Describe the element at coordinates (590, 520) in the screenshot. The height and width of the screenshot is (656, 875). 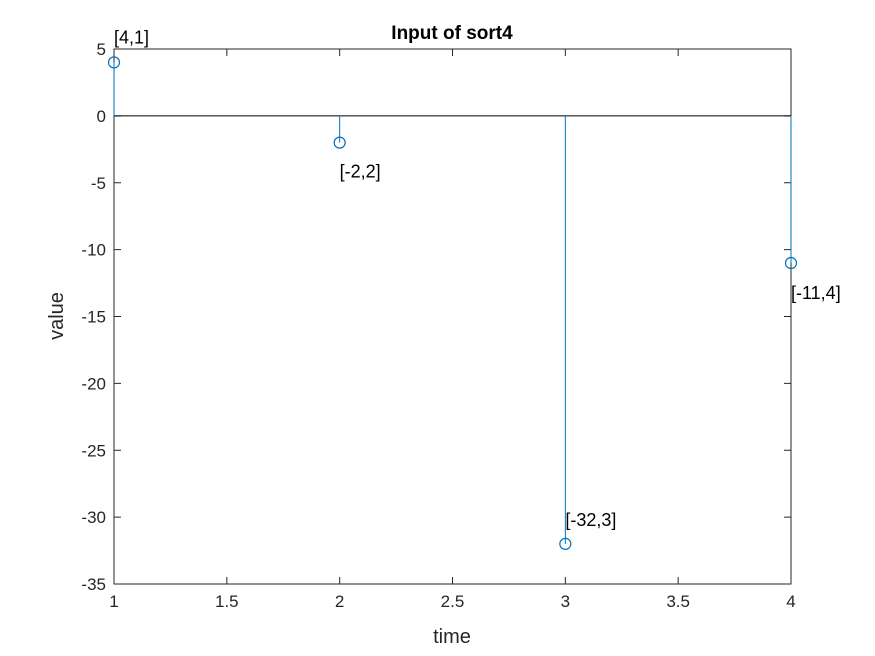
I see `data-annotation: [-32,3]` at that location.